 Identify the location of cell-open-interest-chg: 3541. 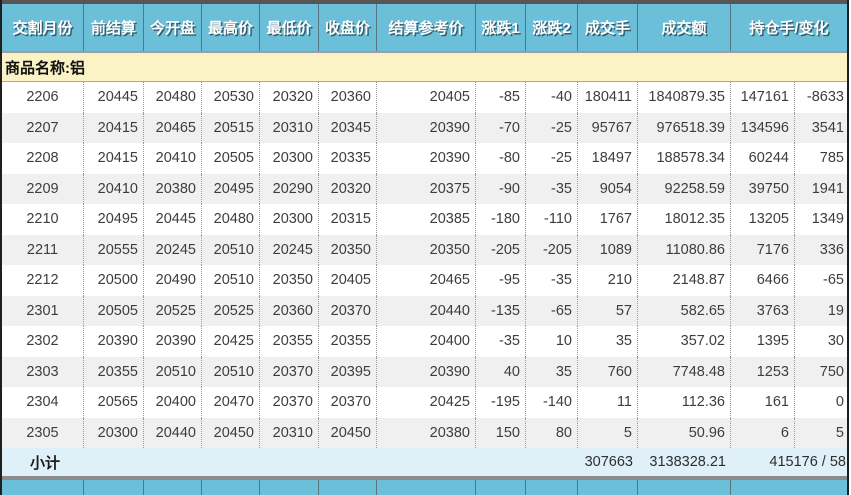
(827, 127).